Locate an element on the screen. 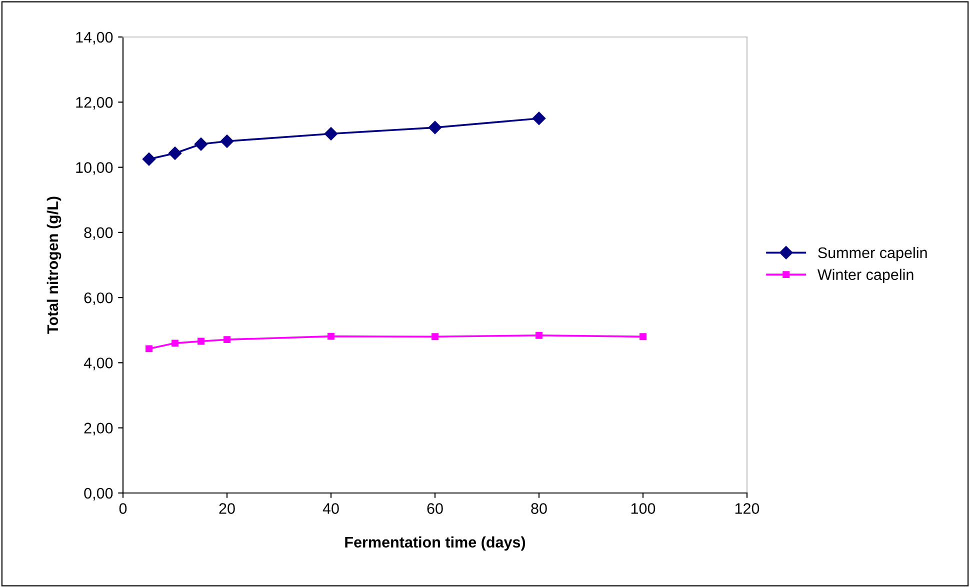 The width and height of the screenshot is (970, 587). x-tick-label: 100 is located at coordinates (643, 508).